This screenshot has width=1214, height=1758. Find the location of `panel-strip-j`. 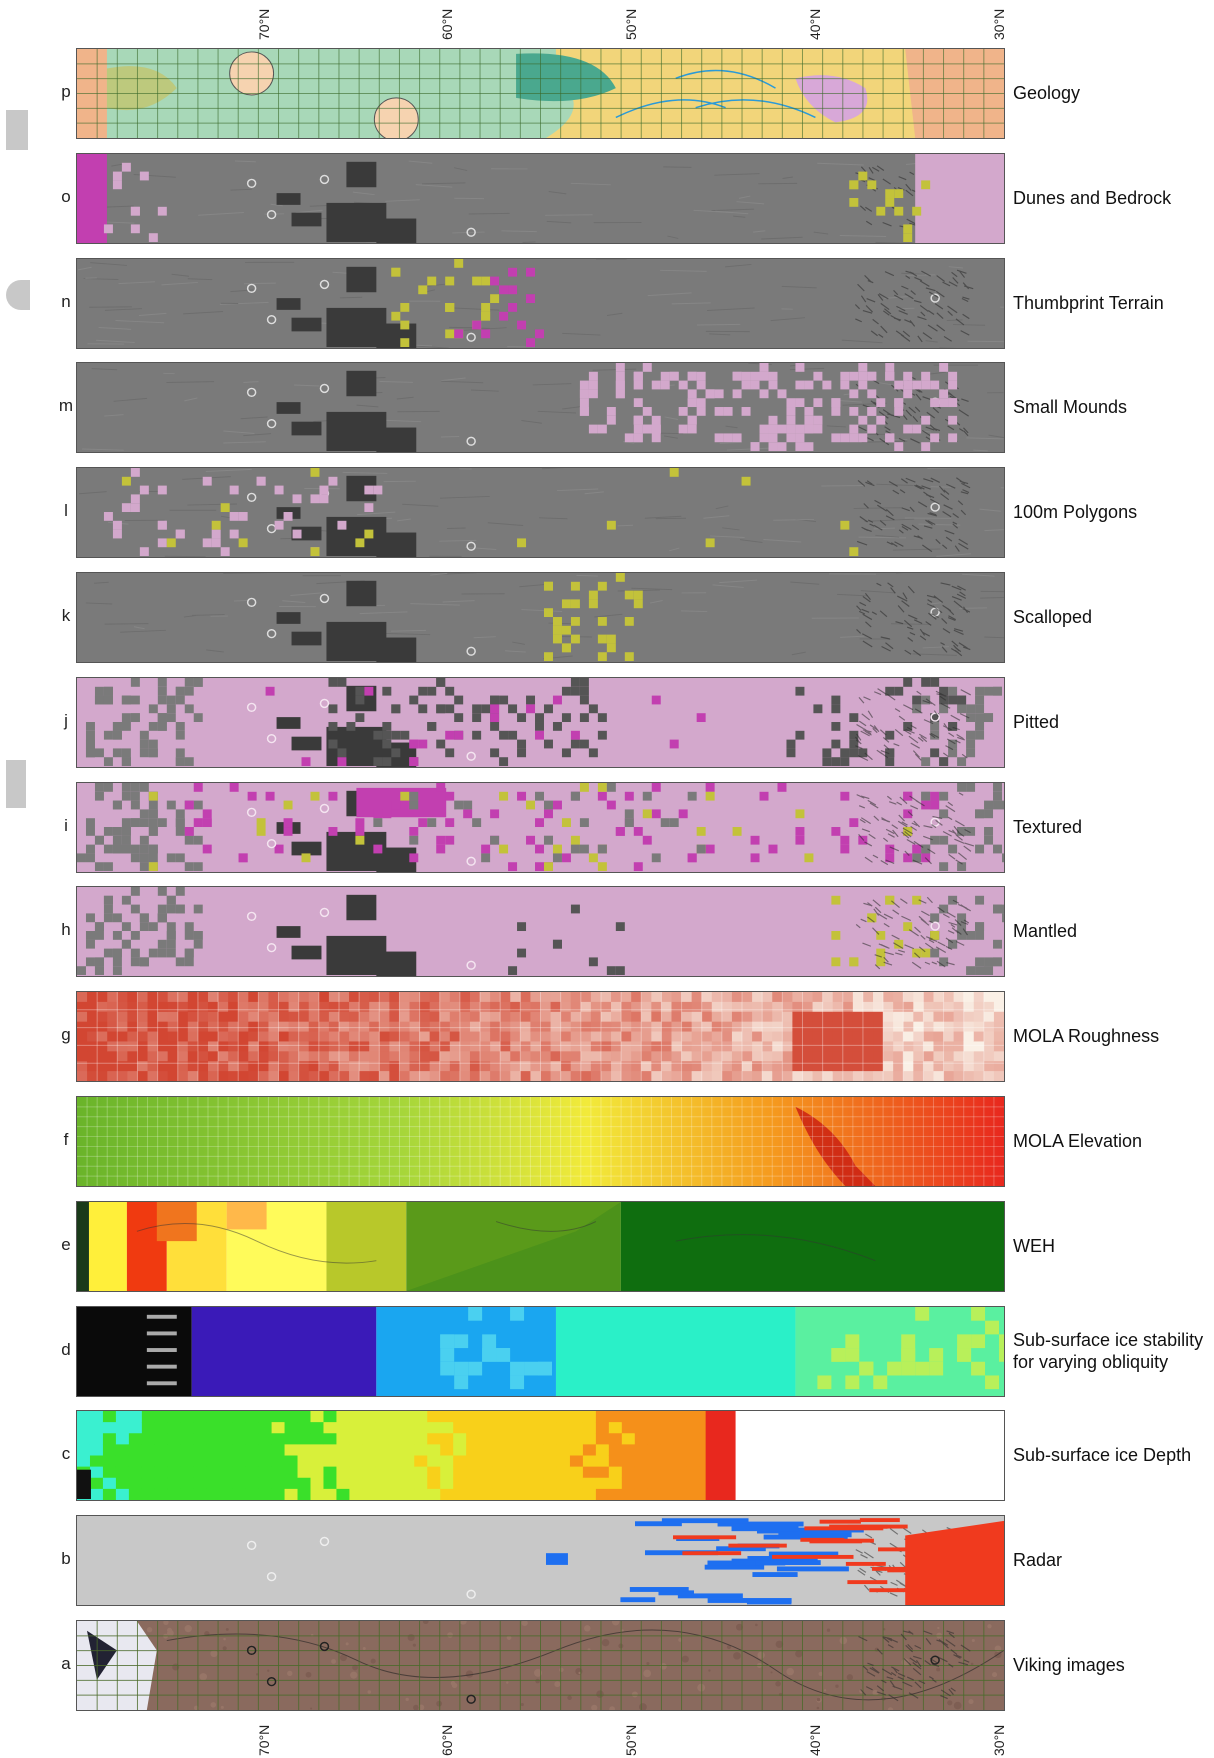

panel-strip-j is located at coordinates (540, 722).